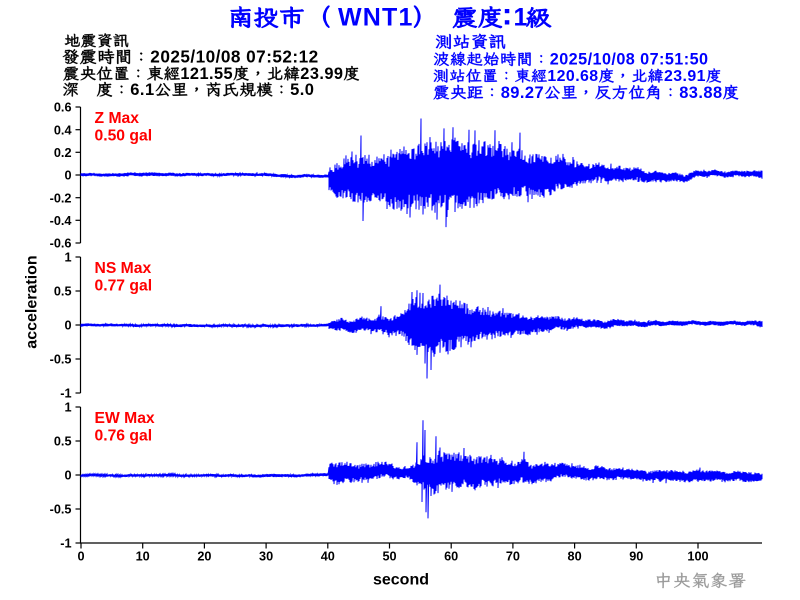 The width and height of the screenshot is (800, 600). Describe the element at coordinates (124, 136) in the screenshot. I see `svg-text: 0.50 gal` at that location.